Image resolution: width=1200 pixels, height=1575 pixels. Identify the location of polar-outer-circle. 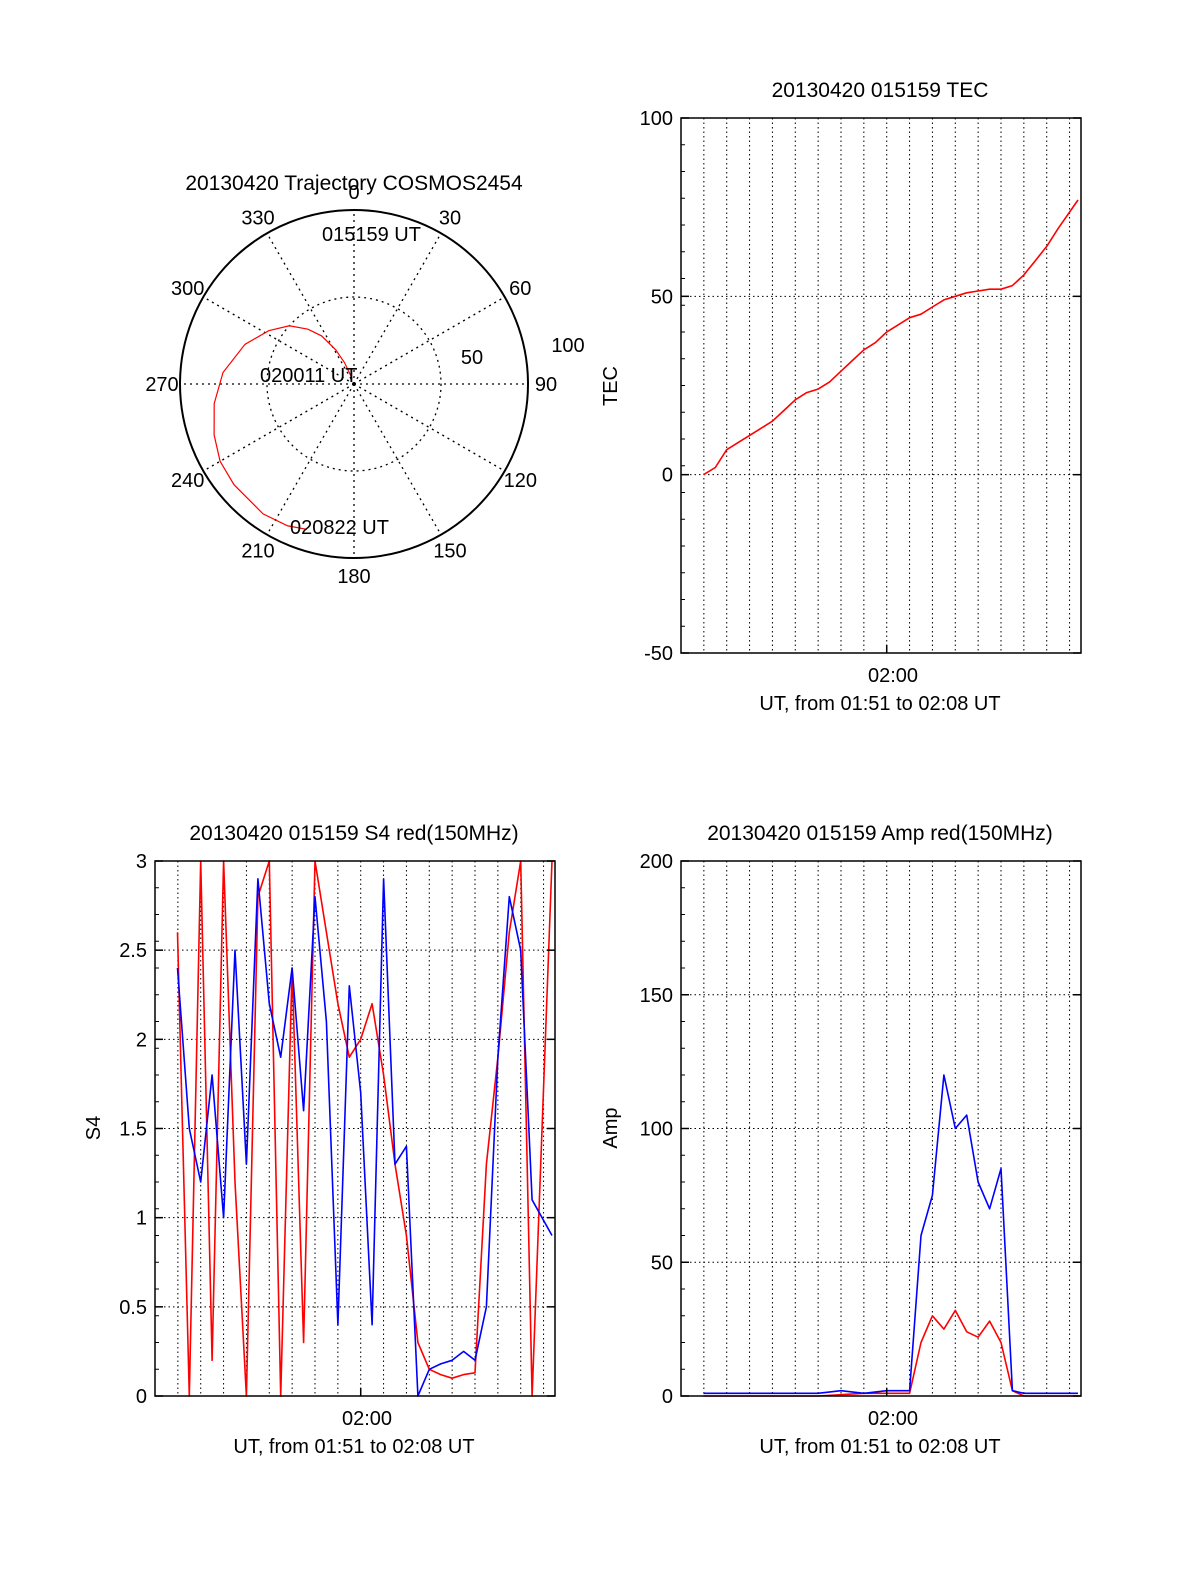
(354, 384).